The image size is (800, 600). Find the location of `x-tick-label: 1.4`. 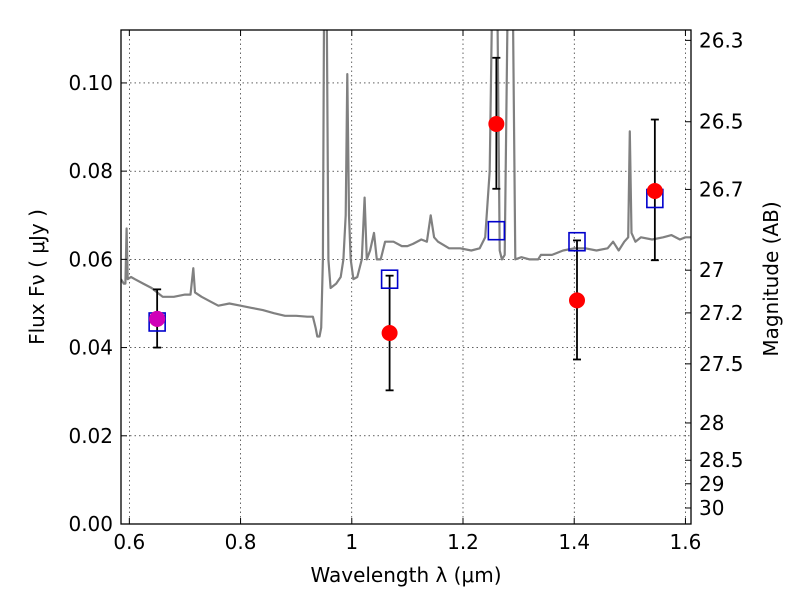

x-tick-label: 1.4 is located at coordinates (574, 542).